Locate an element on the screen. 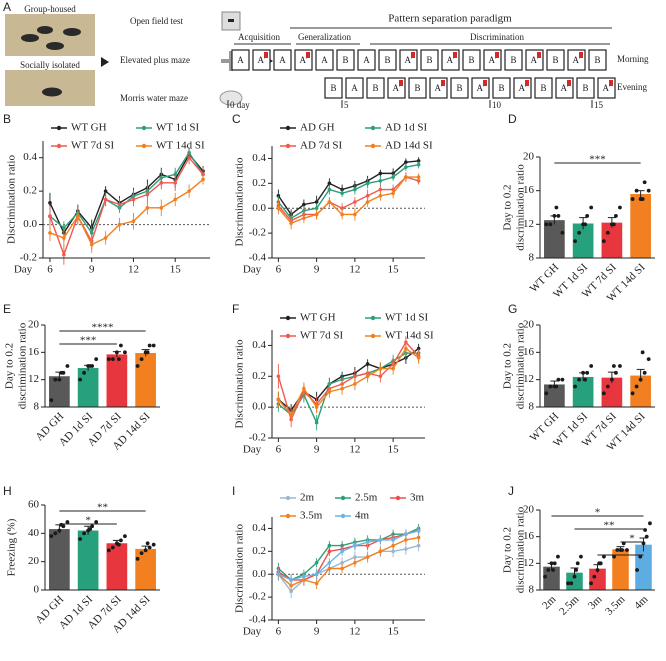  y-tick-label: 0.2 is located at coordinates (259, 376).